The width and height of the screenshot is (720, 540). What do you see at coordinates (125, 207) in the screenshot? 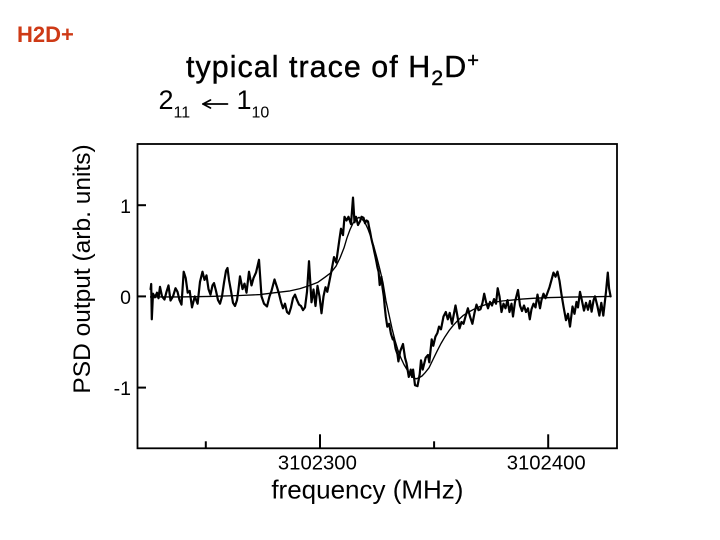
I see `svg-text: 1` at bounding box center [125, 207].